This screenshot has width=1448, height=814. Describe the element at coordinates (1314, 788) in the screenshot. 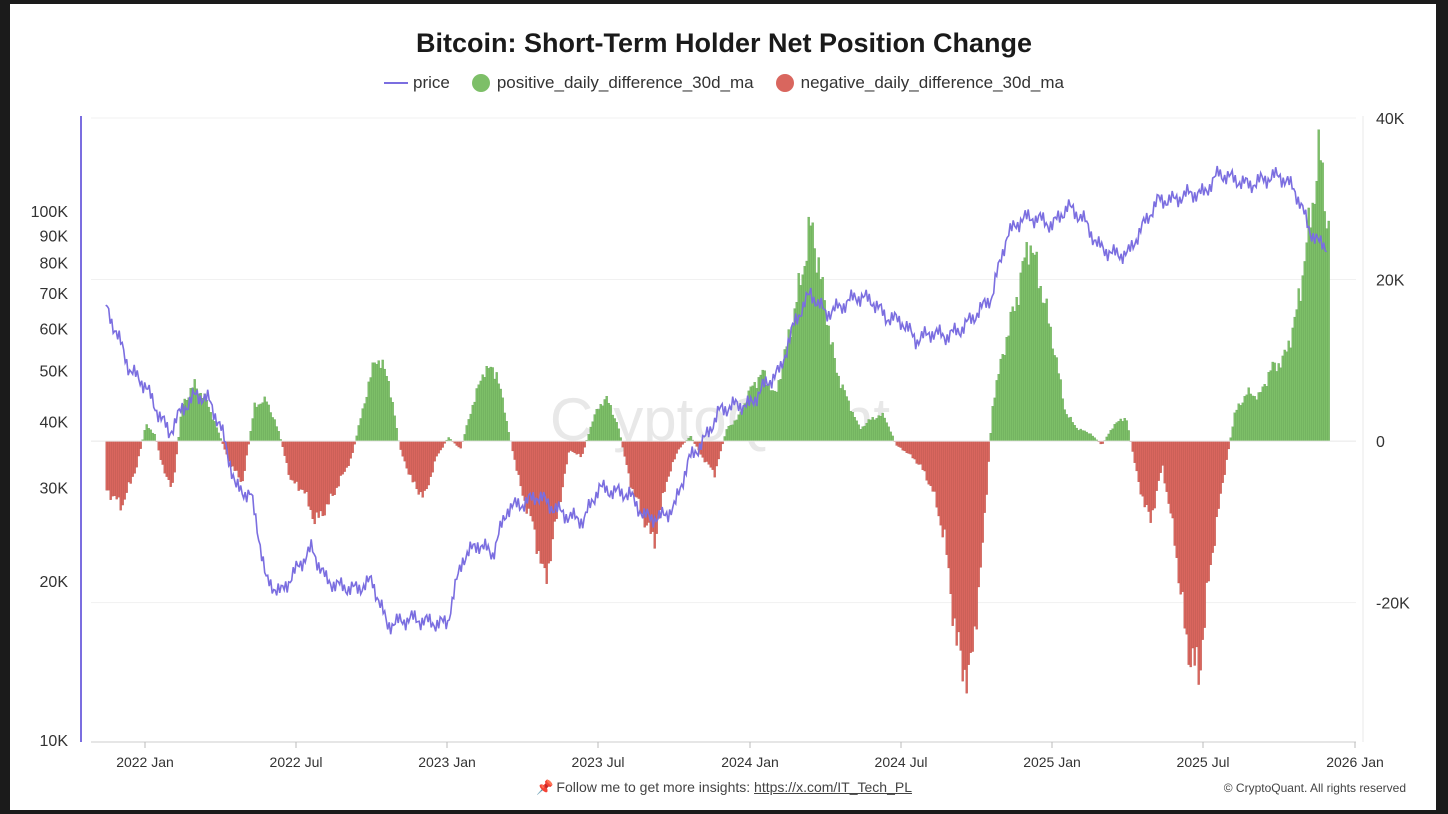

I see `copyright: © CryptoQuant. All rights reserved` at that location.